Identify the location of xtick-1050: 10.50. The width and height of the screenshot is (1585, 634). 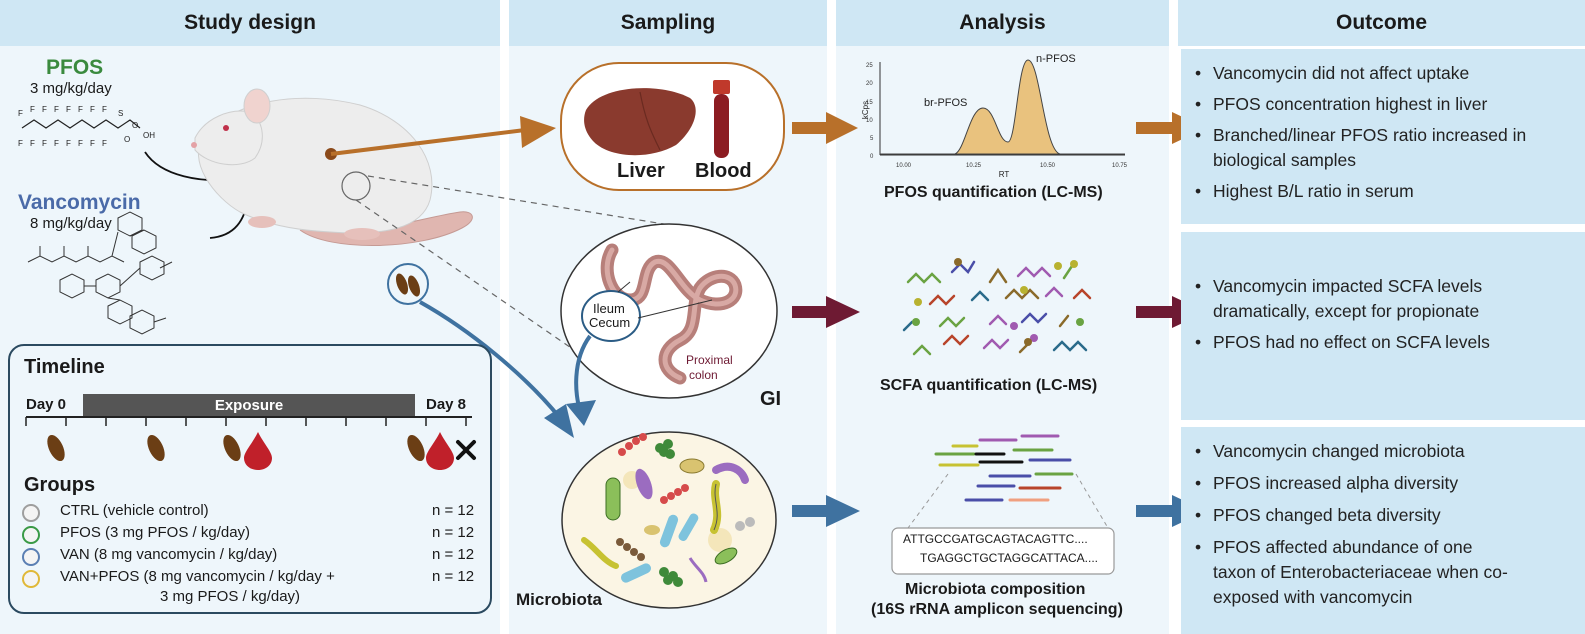
(1048, 166).